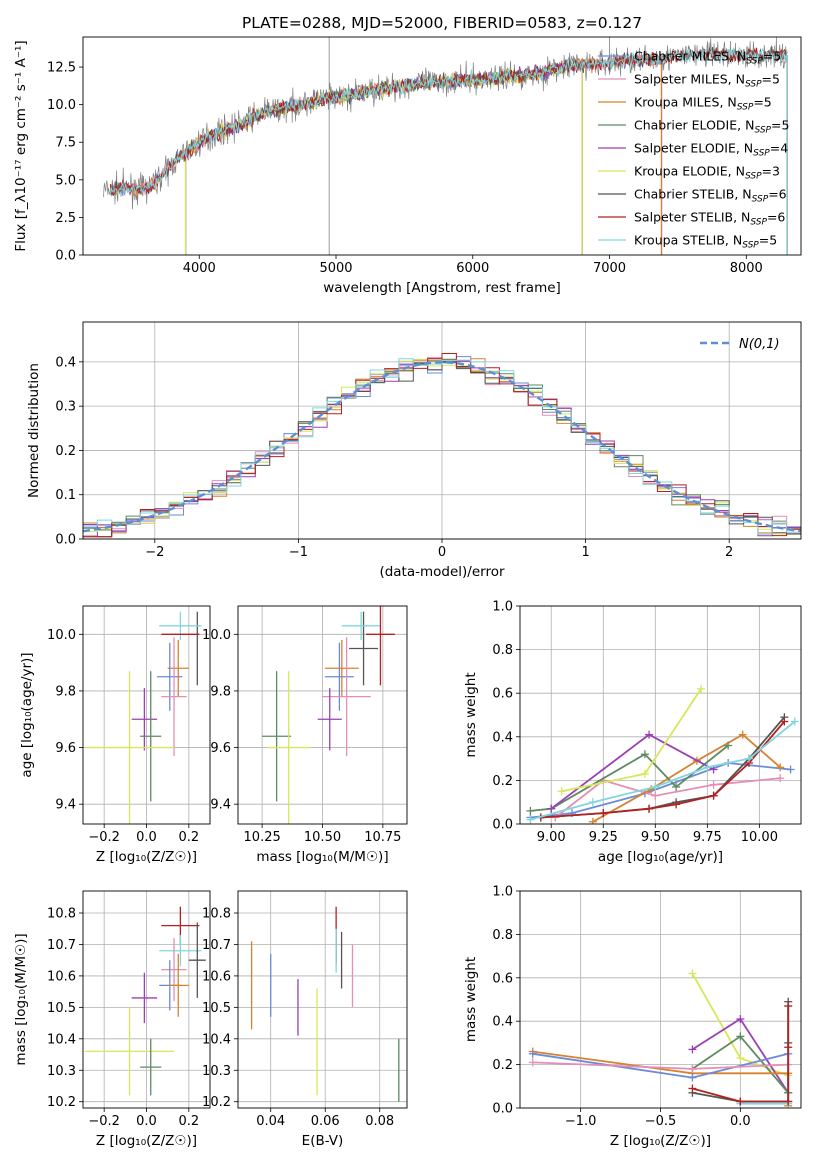 The image size is (819, 1170). I want to click on x-tick-label: 6000, so click(472, 268).